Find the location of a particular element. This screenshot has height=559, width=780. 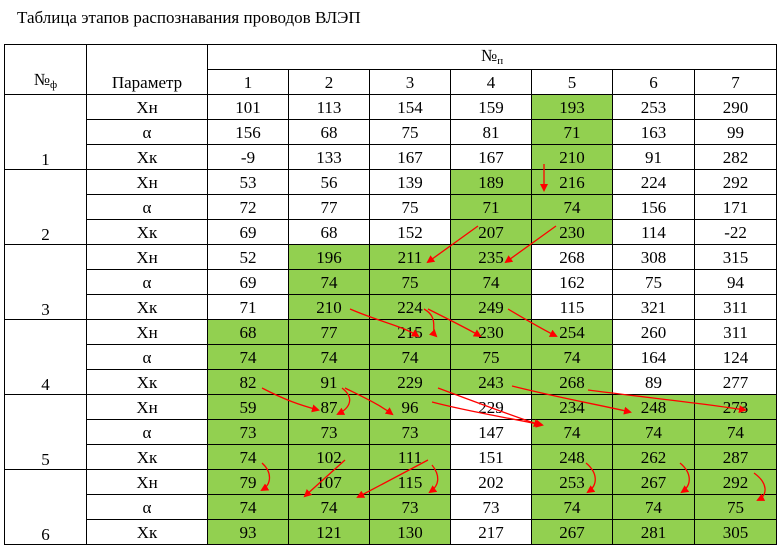

value-cell: -22 is located at coordinates (736, 232).